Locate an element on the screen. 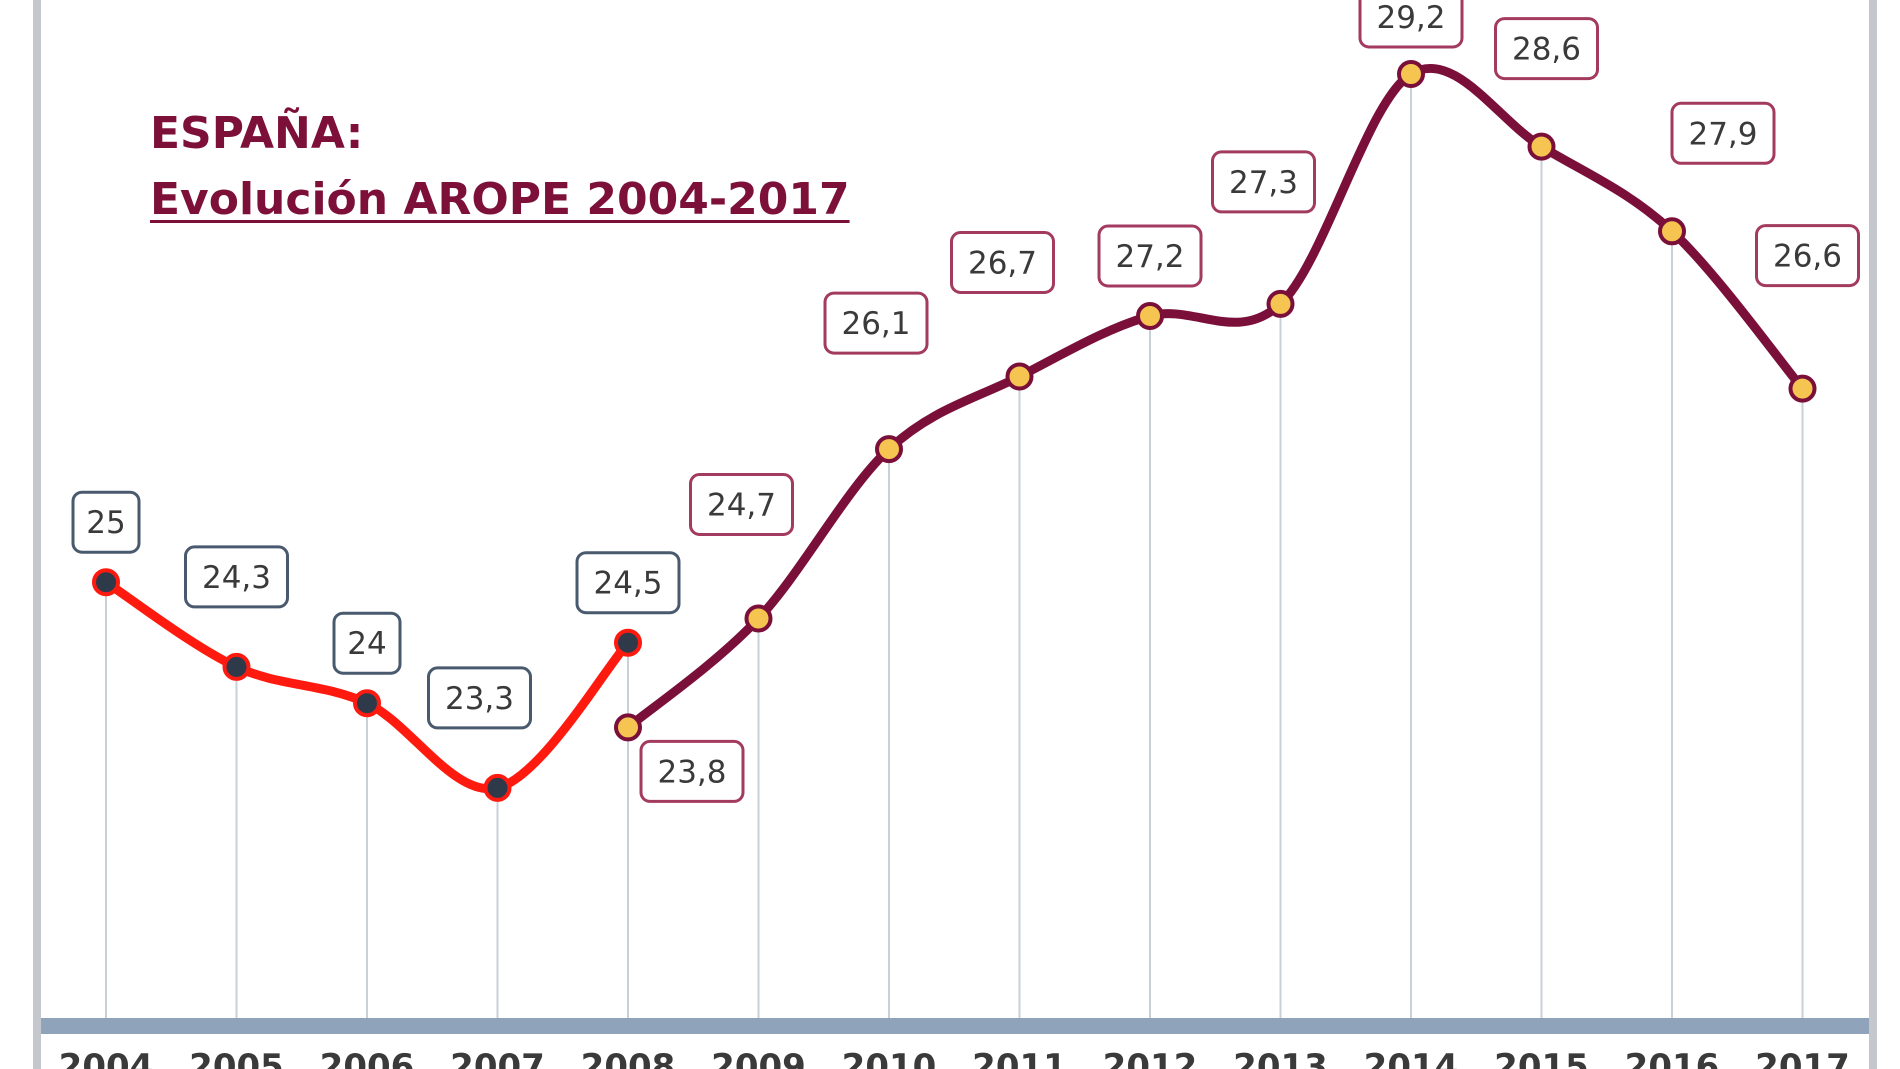 This screenshot has width=1900, height=1069. data-point-2015-s2 is located at coordinates (1541, 146).